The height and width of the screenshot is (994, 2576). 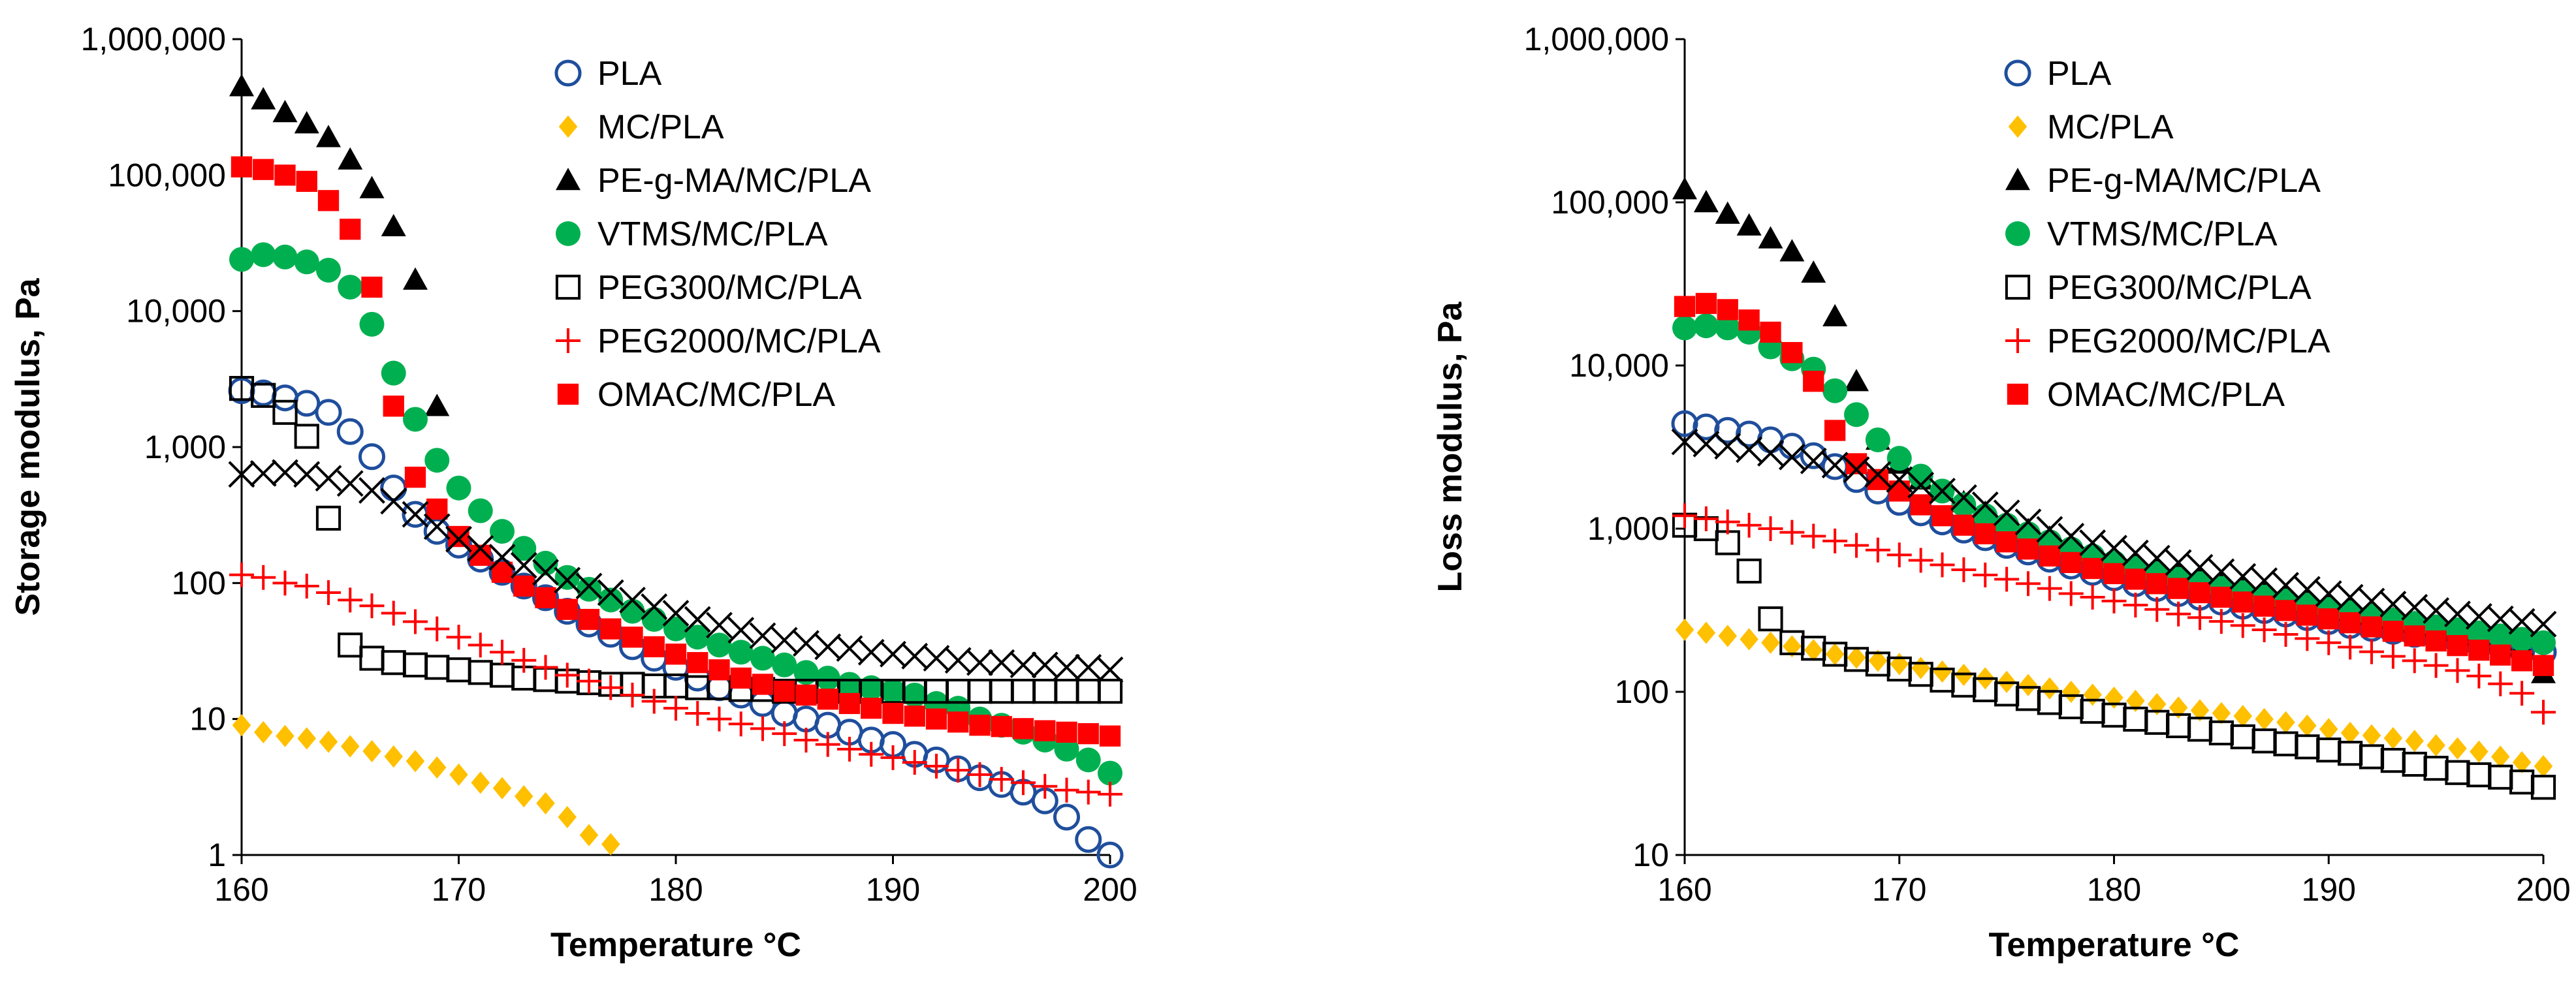 I want to click on y-tick-label: 1,000, so click(x=185, y=447).